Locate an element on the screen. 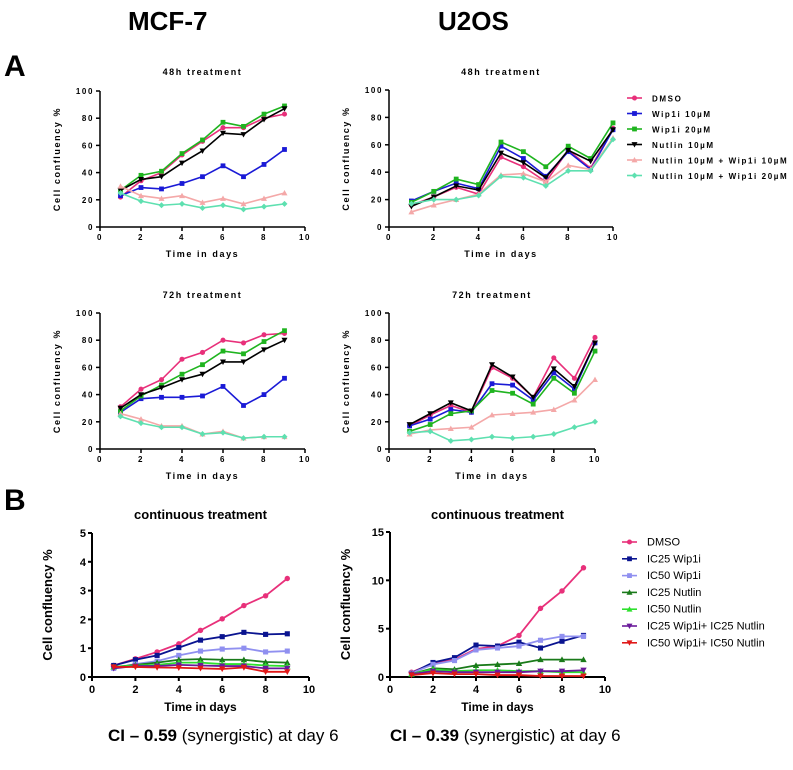 The image size is (793, 770). x-tick-label: 4 is located at coordinates (182, 237).